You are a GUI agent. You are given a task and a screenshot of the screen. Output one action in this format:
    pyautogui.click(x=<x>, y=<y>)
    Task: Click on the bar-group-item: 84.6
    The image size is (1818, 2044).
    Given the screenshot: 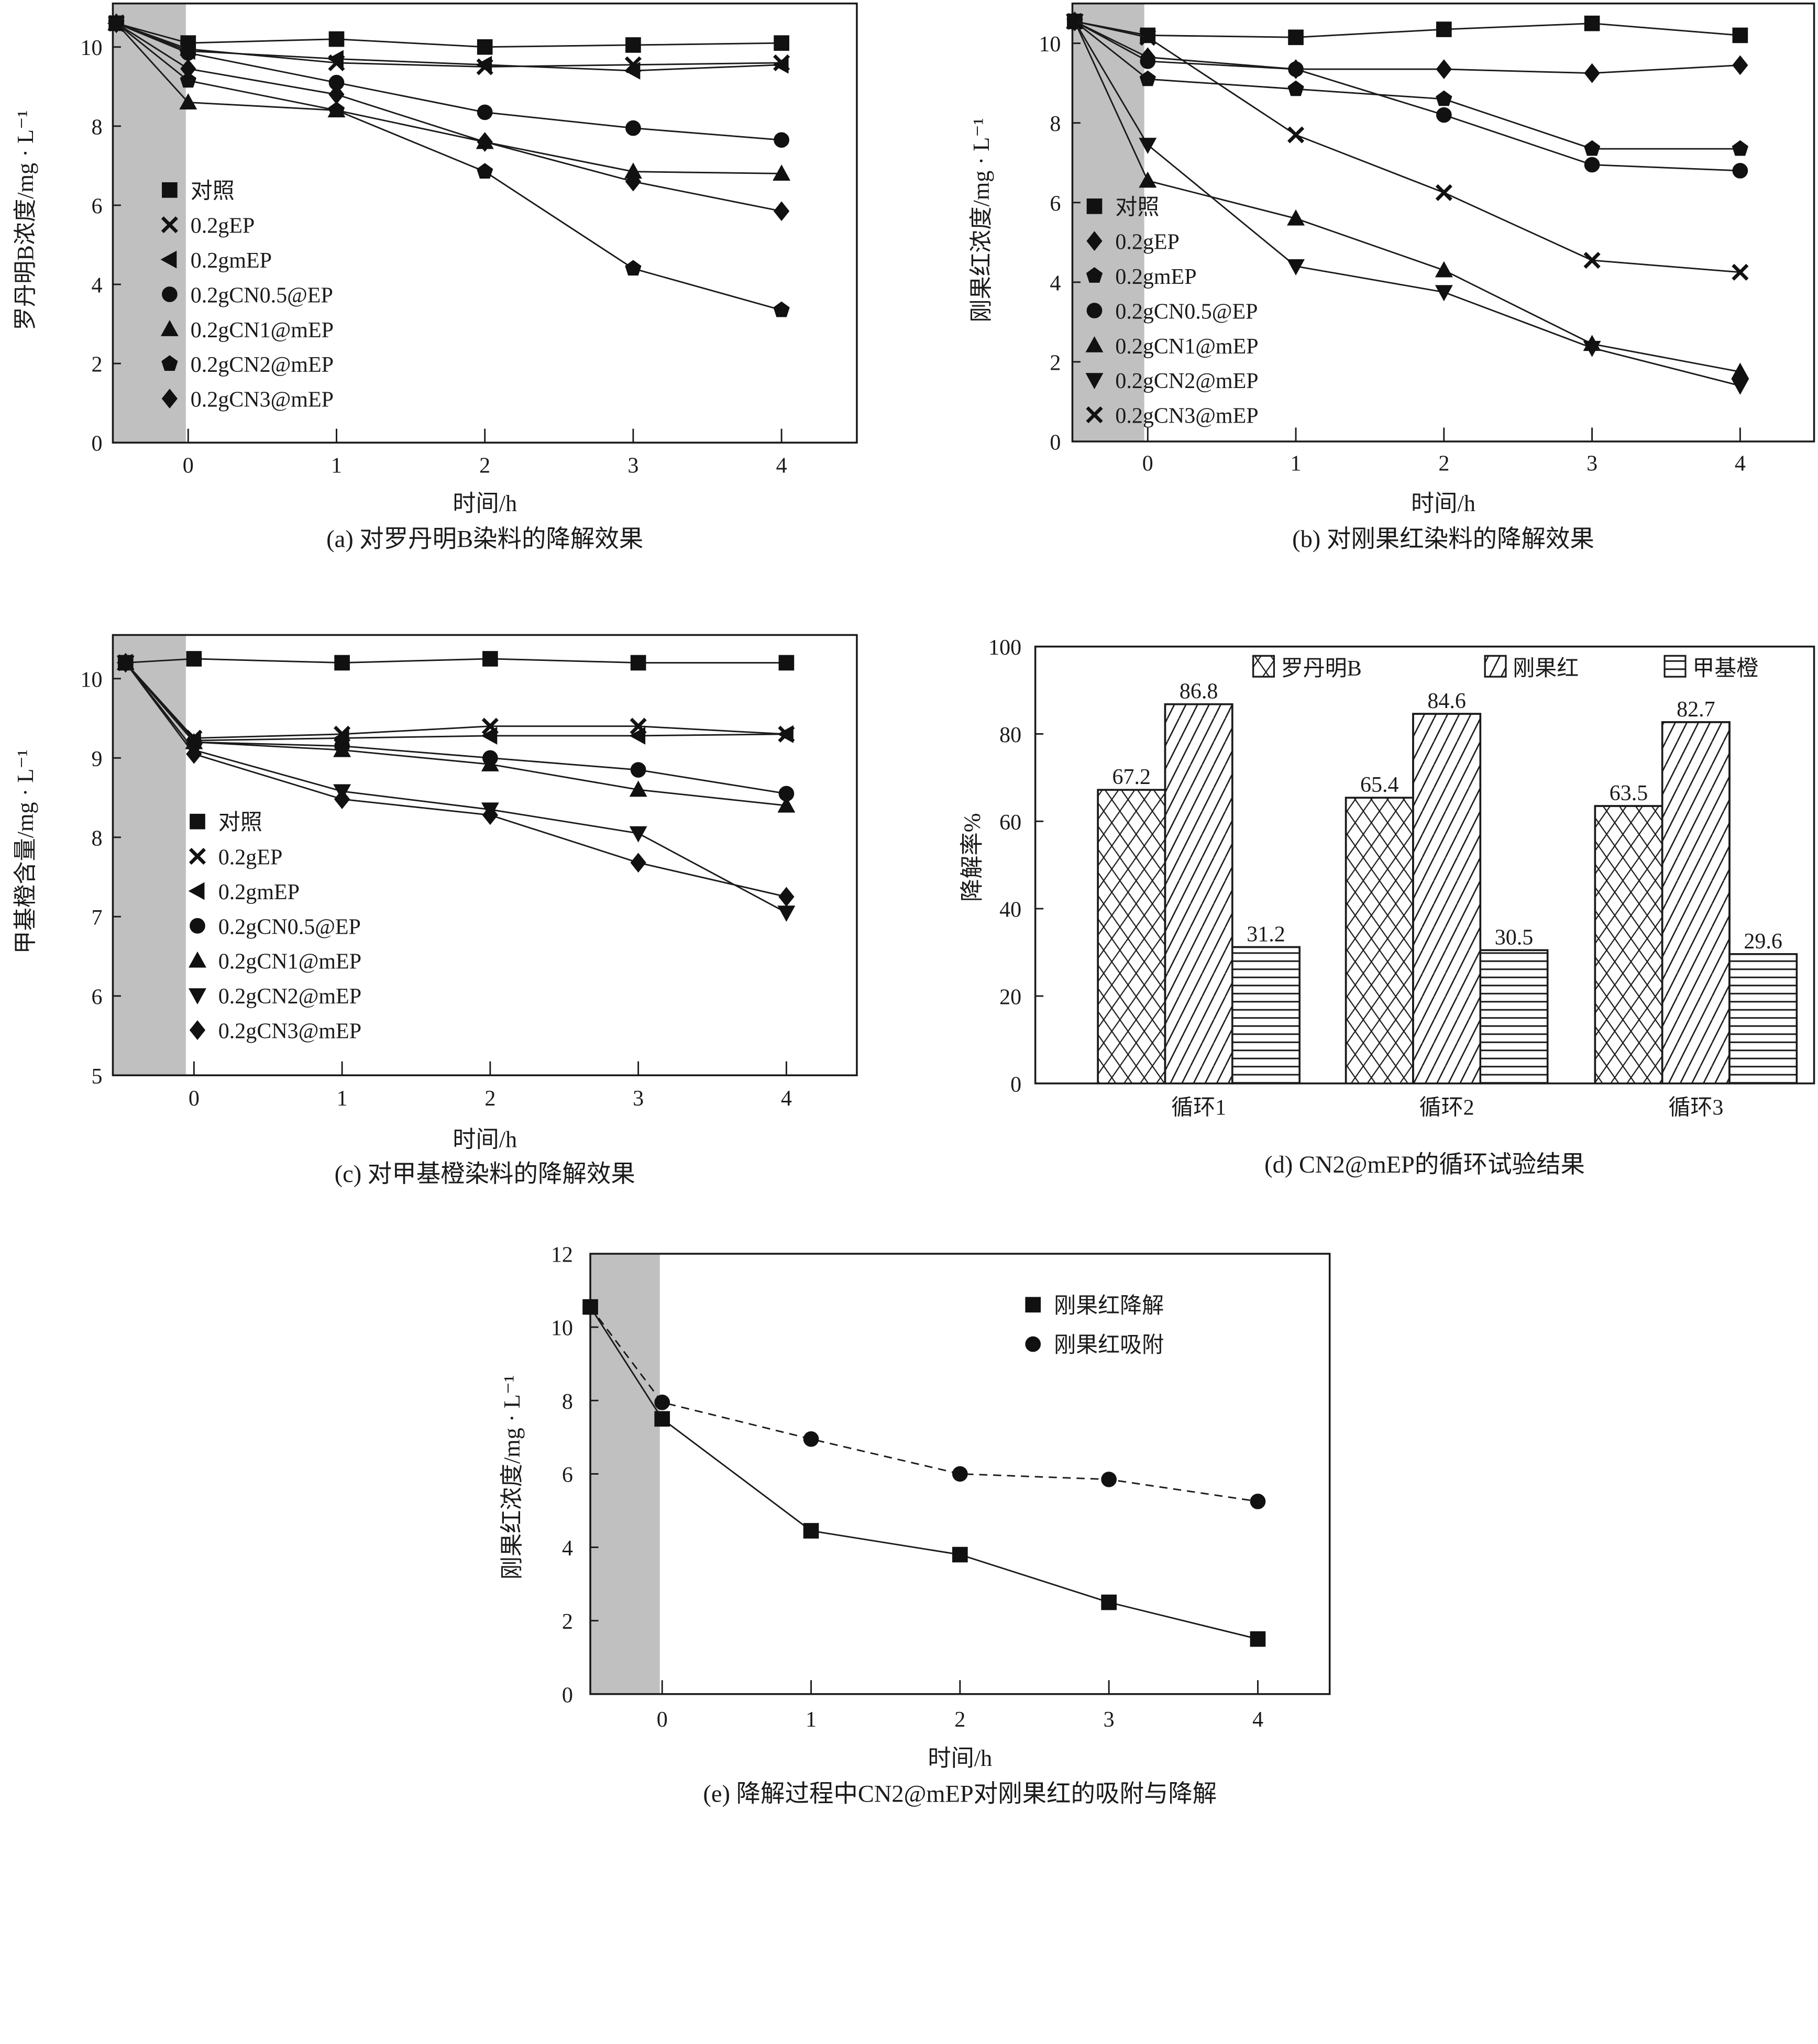 What is the action you would take?
    pyautogui.click(x=1447, y=887)
    